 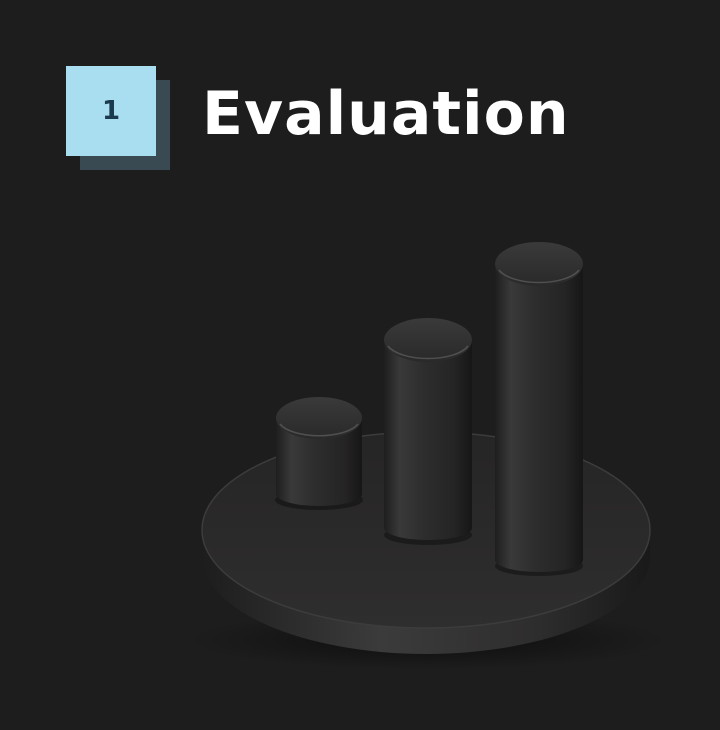 I want to click on step-number-badge: 1, so click(x=118, y=118).